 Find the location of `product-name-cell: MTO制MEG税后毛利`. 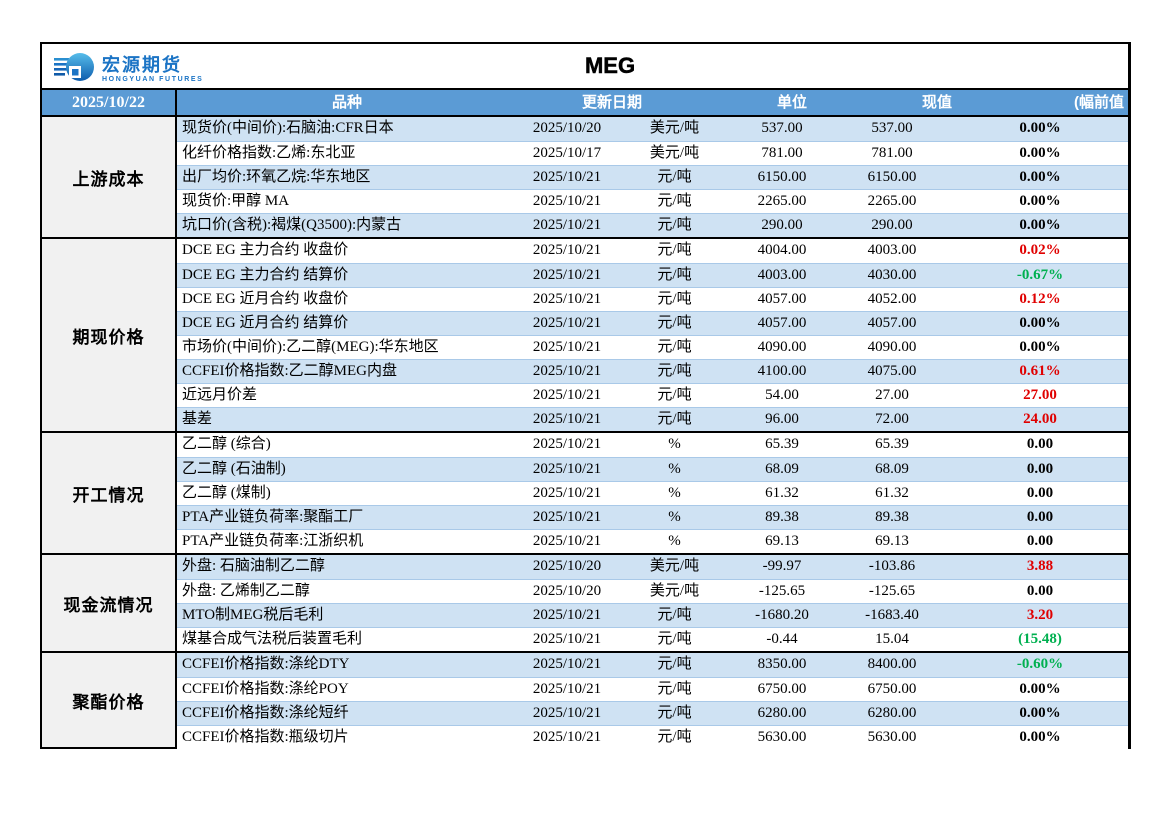

product-name-cell: MTO制MEG税后毛利 is located at coordinates (253, 615).